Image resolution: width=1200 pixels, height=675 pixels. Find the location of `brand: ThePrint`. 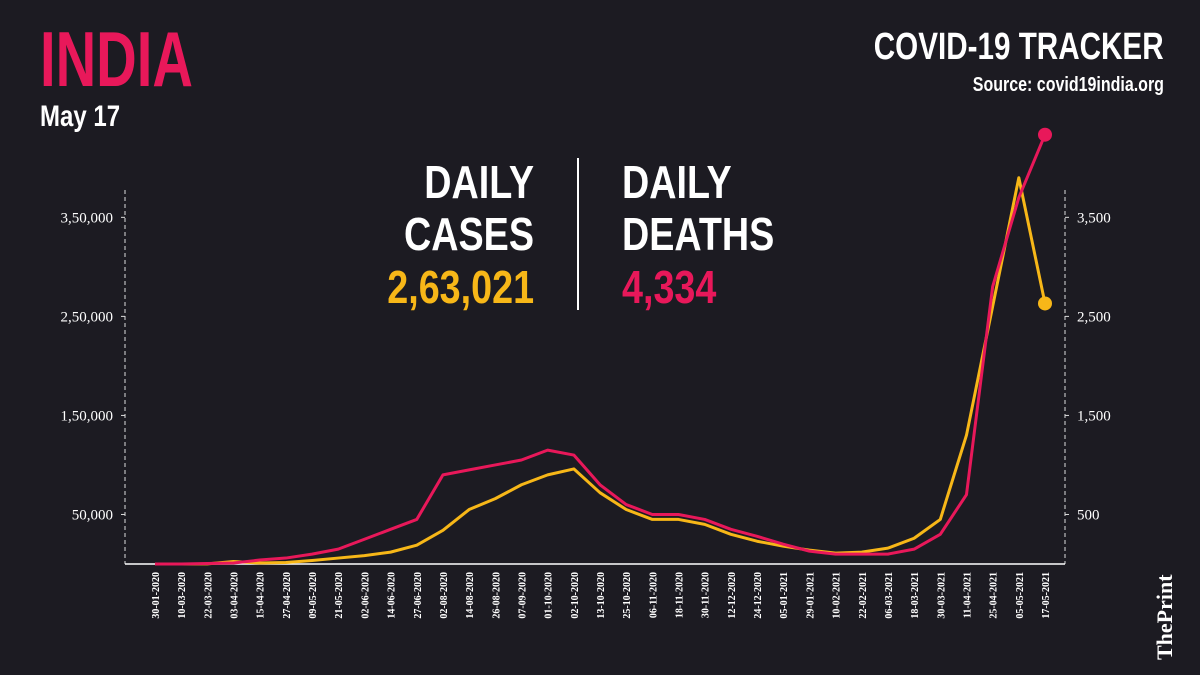

brand: ThePrint is located at coordinates (1164, 617).